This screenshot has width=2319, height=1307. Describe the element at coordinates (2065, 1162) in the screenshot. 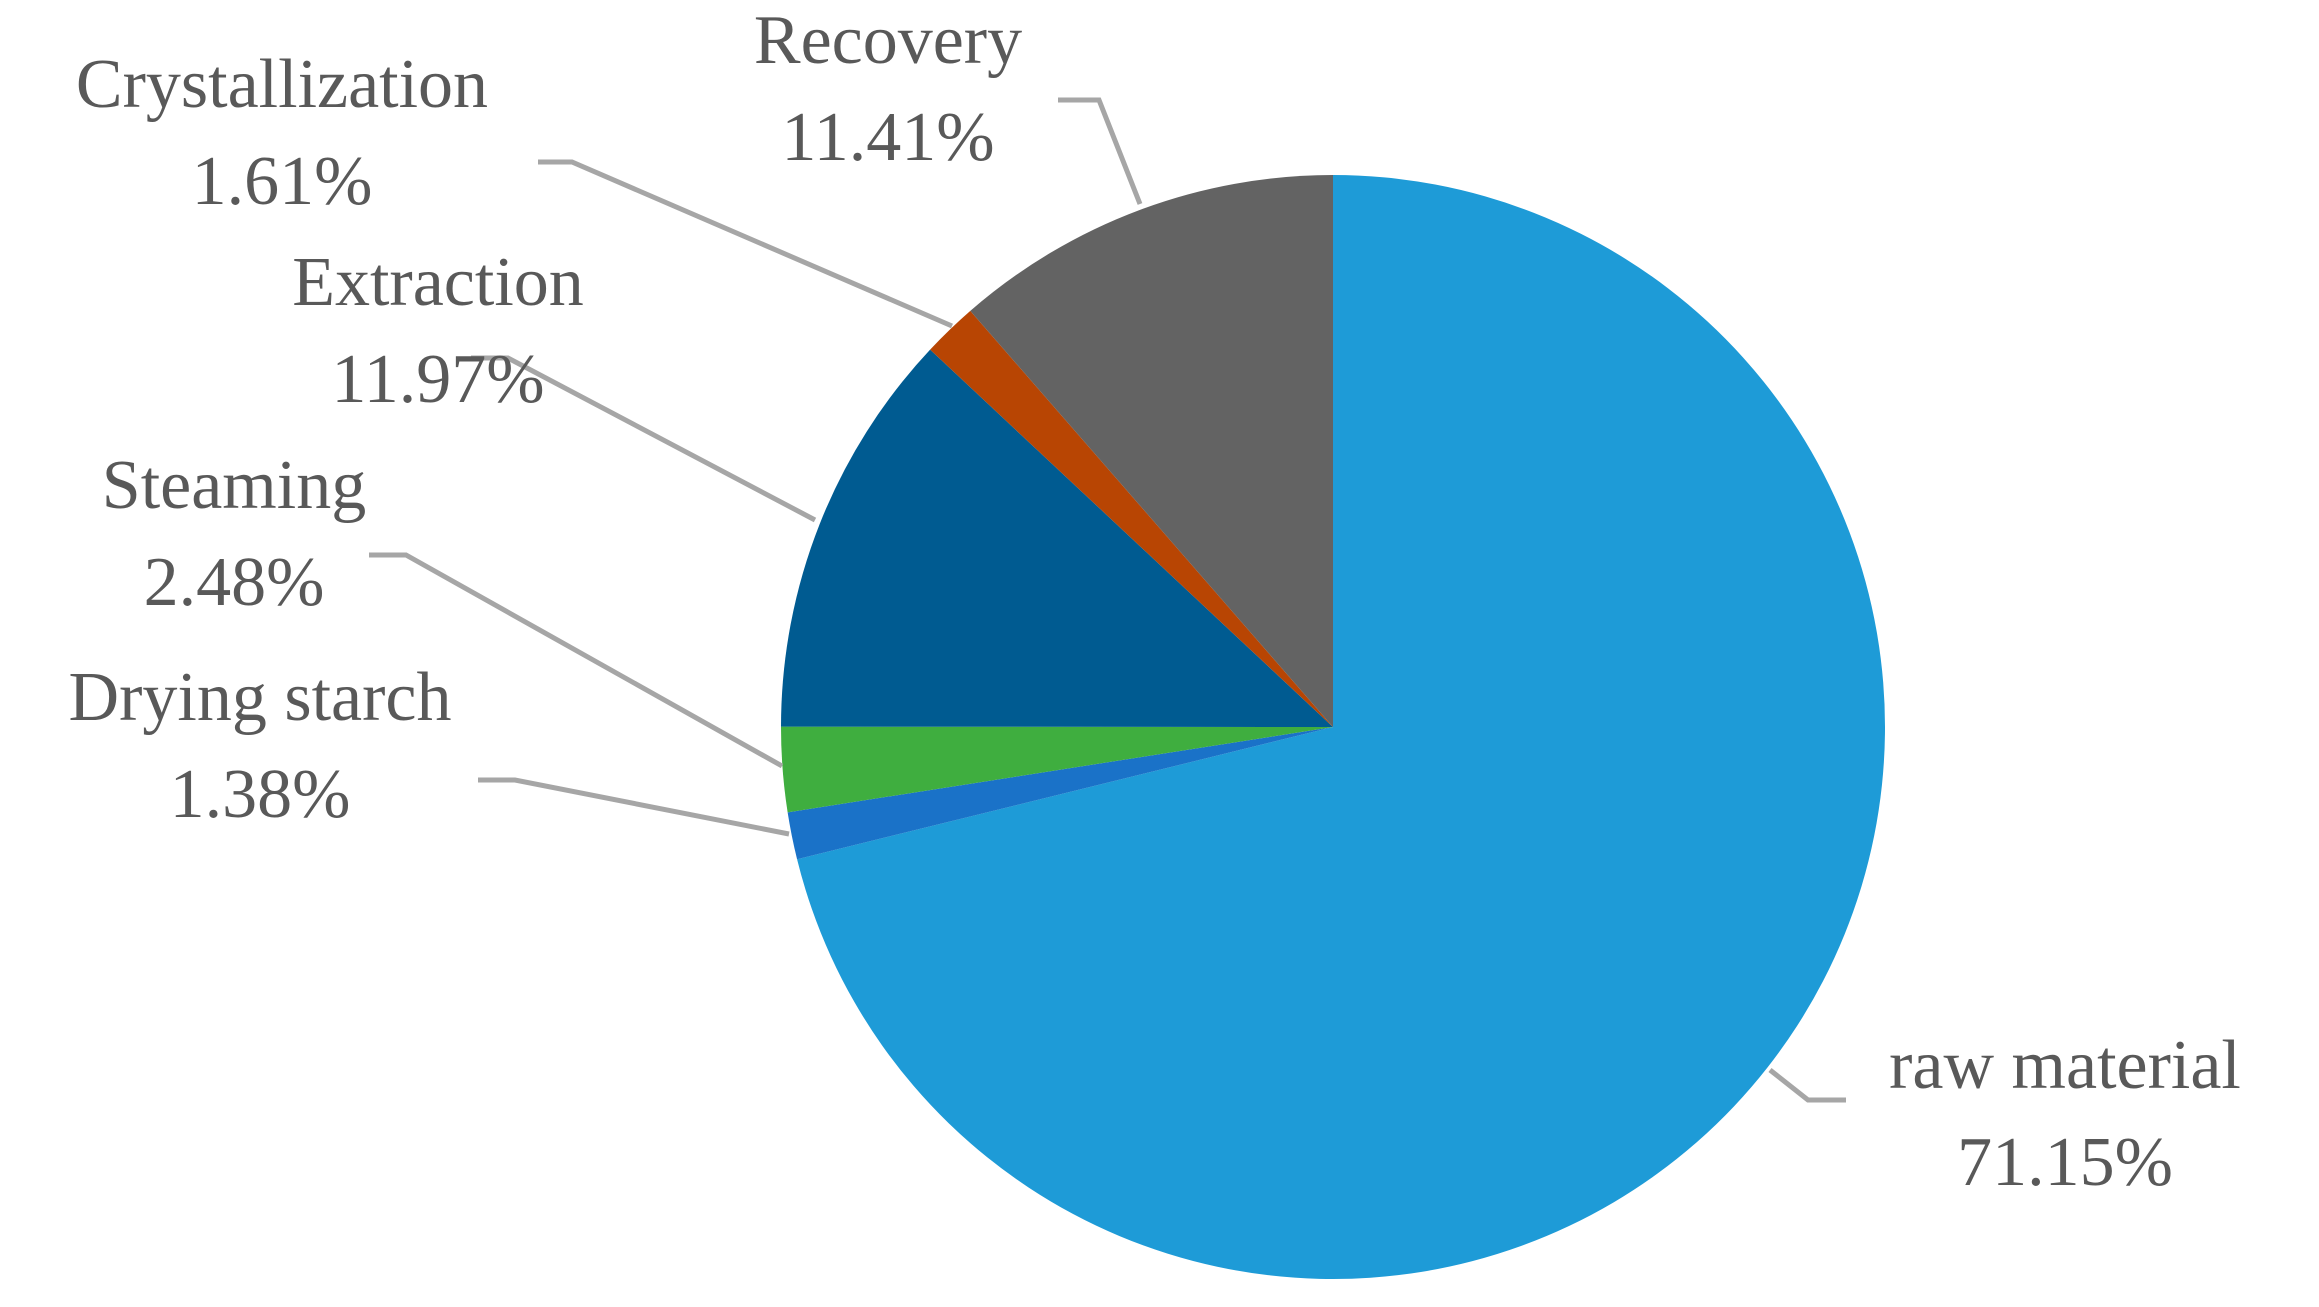

I see `percent-label-raw-material: 71.15%` at that location.